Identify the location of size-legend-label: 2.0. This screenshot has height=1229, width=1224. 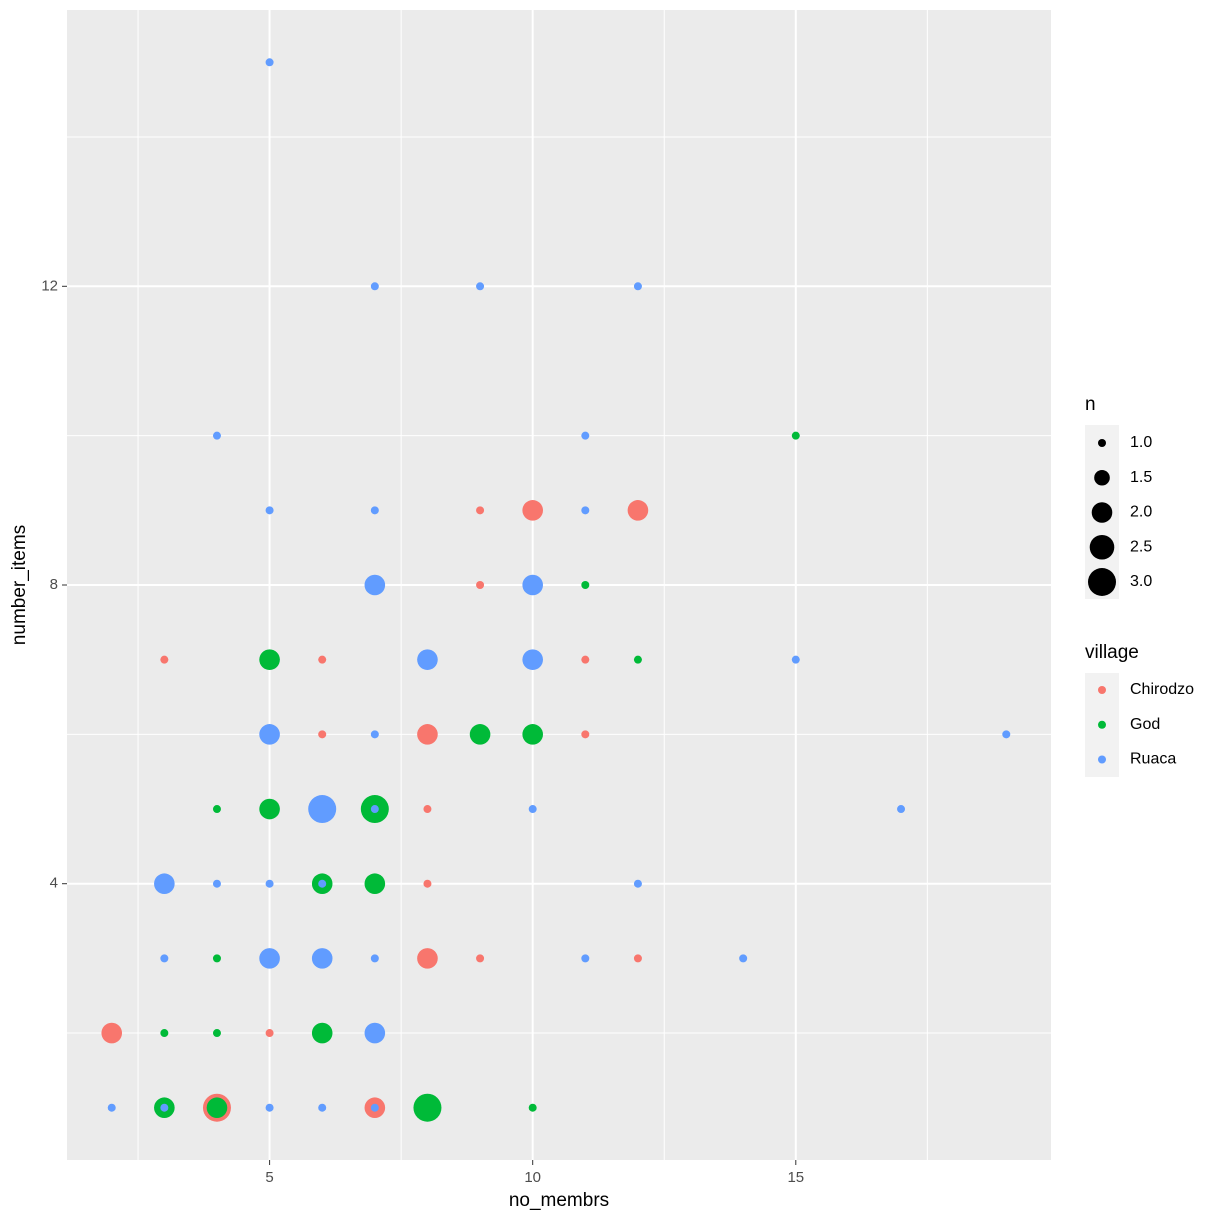
(1141, 512).